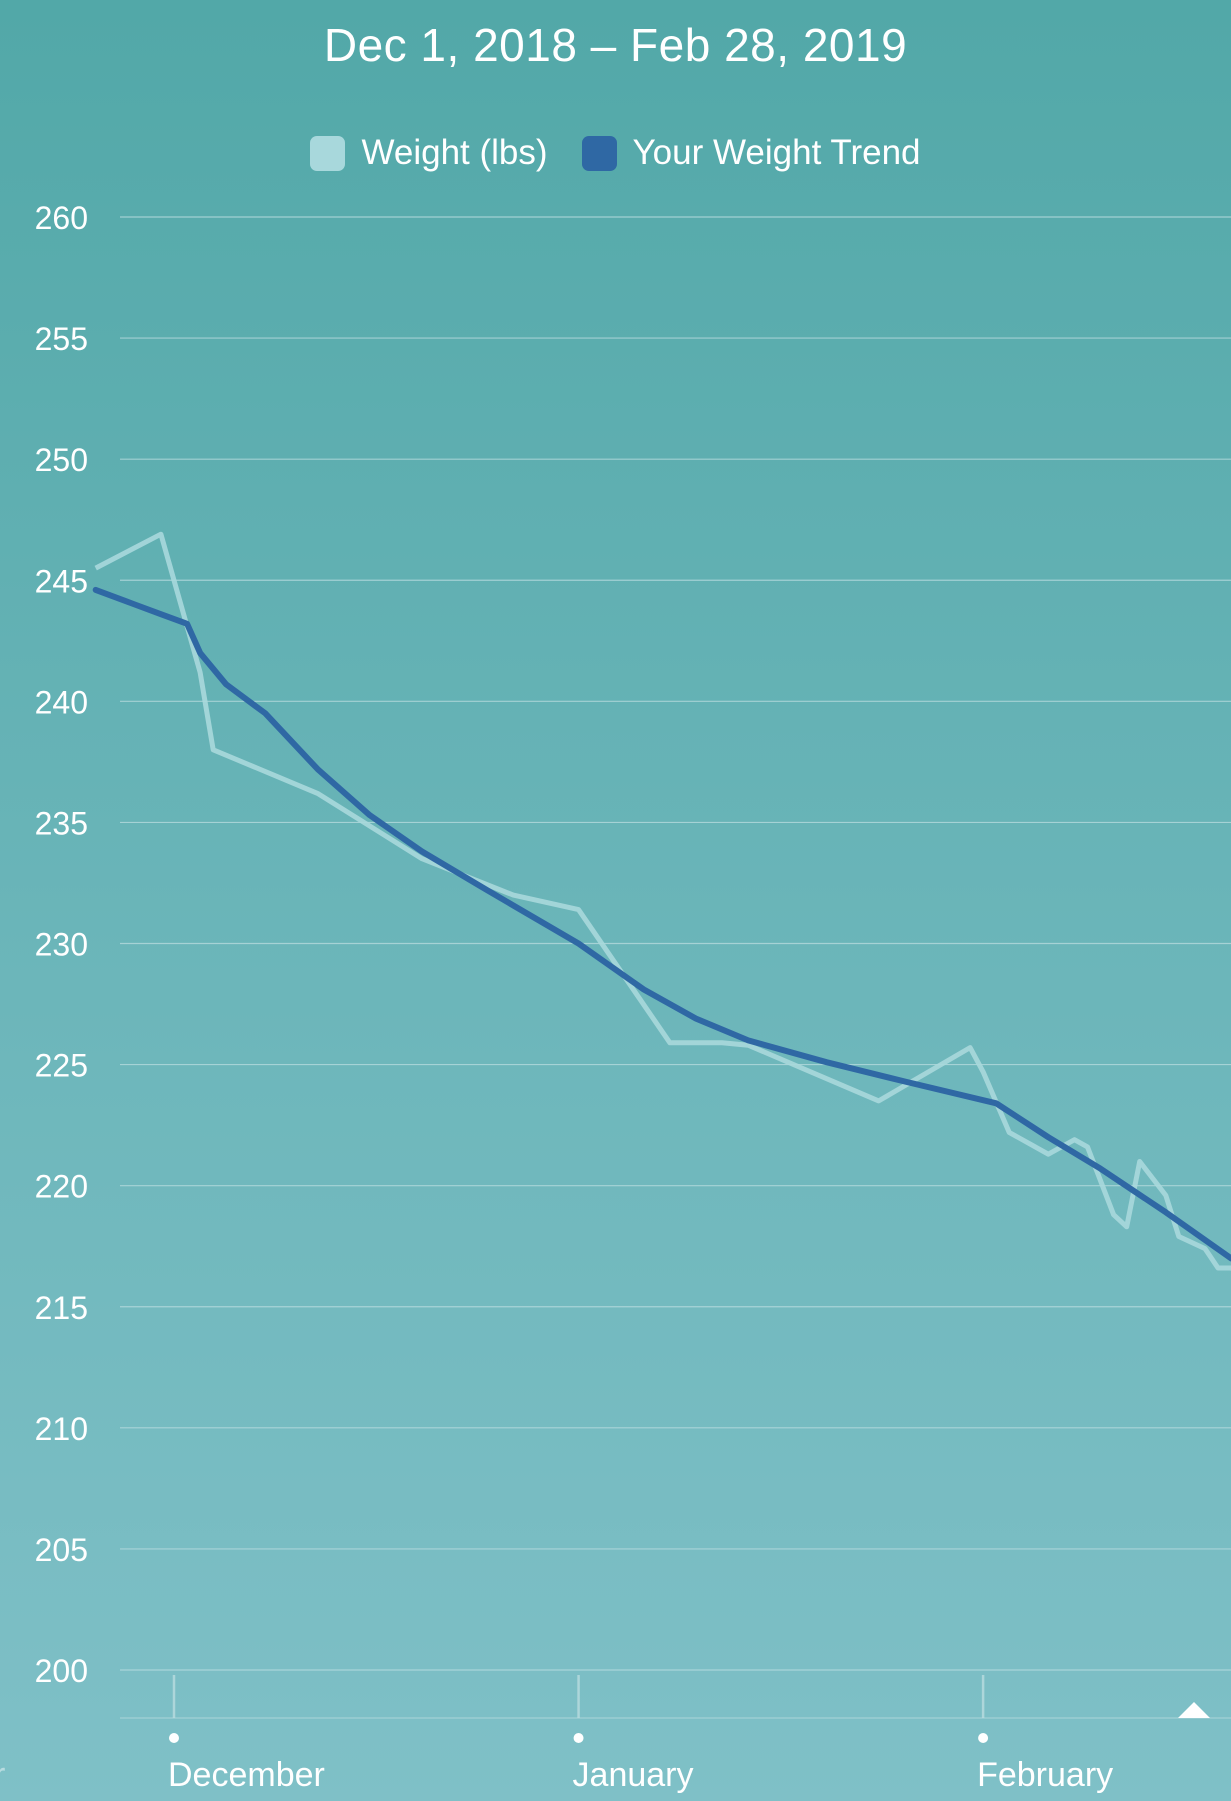  I want to click on y-tick-label: 215, so click(61, 1308).